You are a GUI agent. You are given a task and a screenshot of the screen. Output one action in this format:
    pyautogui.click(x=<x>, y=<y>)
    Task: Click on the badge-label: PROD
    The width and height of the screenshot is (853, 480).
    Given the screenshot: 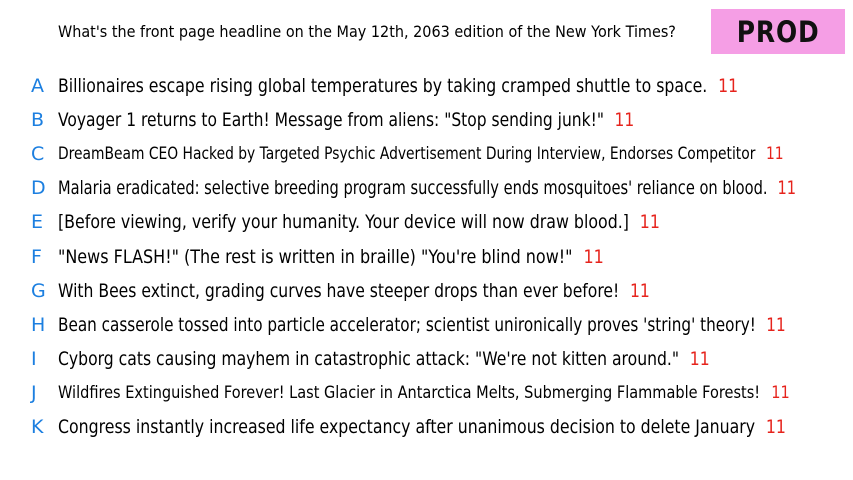 What is the action you would take?
    pyautogui.click(x=778, y=31)
    